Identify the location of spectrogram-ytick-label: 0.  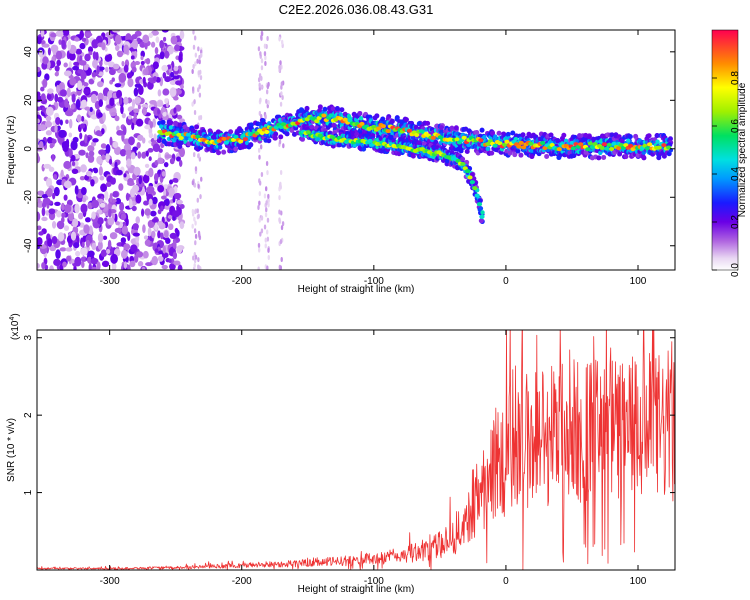
(28, 149).